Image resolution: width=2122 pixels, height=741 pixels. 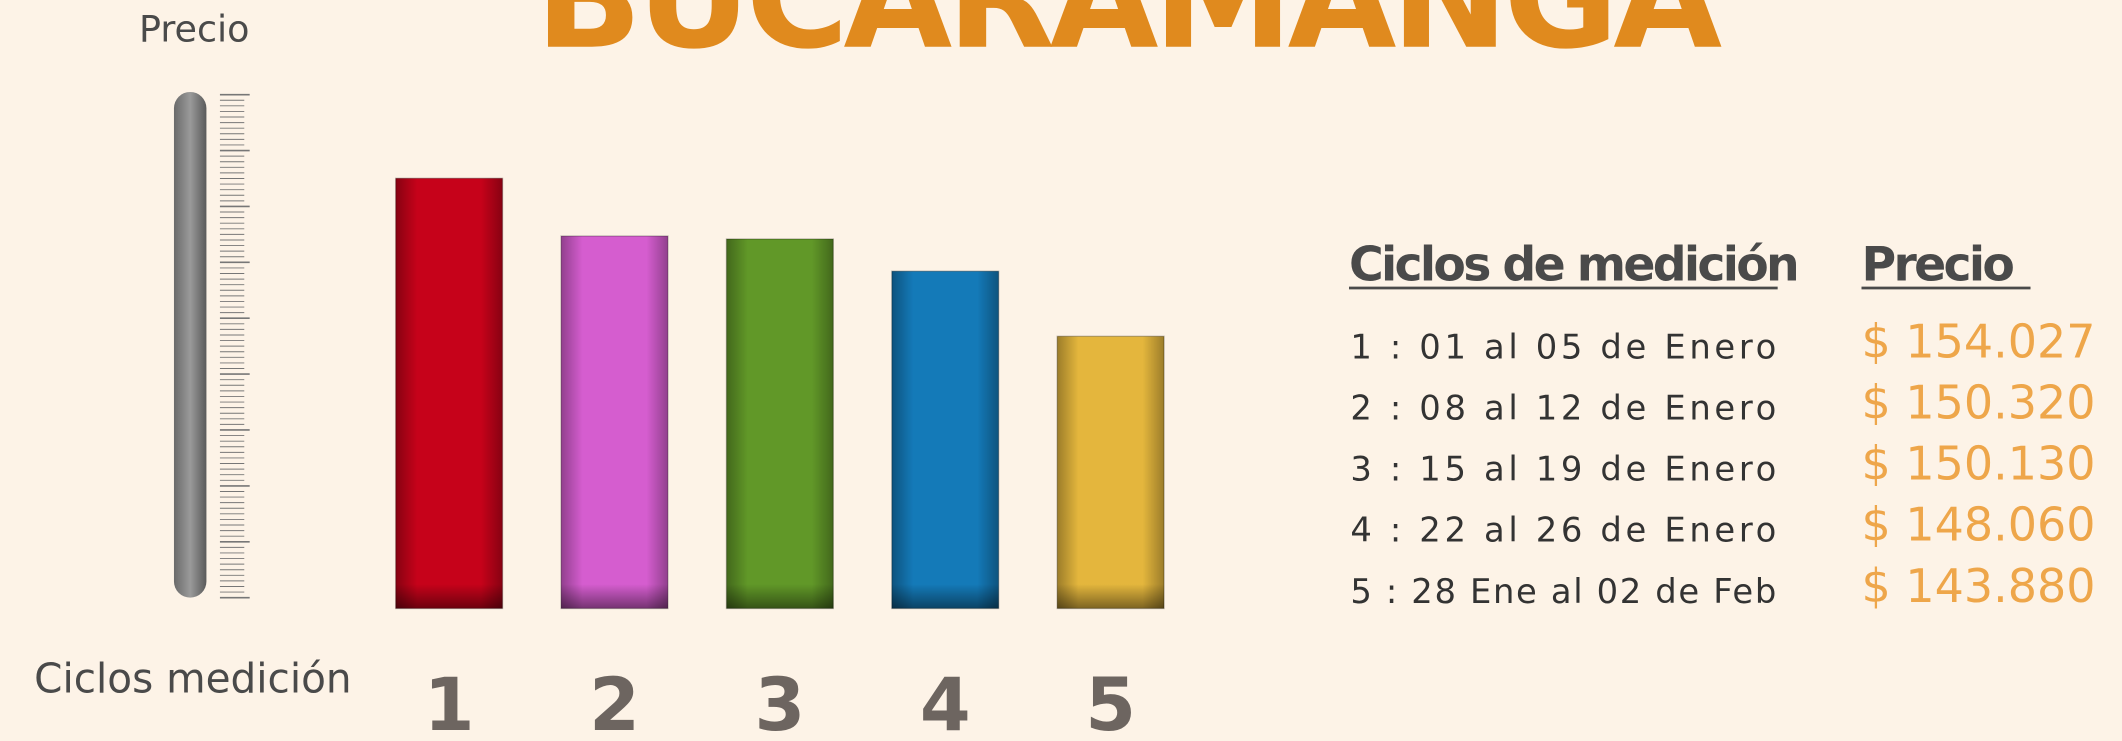 I want to click on table-header: Precio, so click(x=1937, y=265).